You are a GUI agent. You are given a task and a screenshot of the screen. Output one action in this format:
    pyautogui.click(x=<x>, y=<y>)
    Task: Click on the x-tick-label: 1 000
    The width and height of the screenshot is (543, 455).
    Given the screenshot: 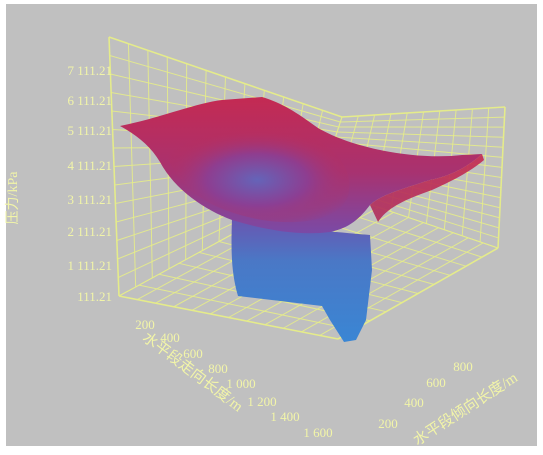 What is the action you would take?
    pyautogui.click(x=240, y=383)
    